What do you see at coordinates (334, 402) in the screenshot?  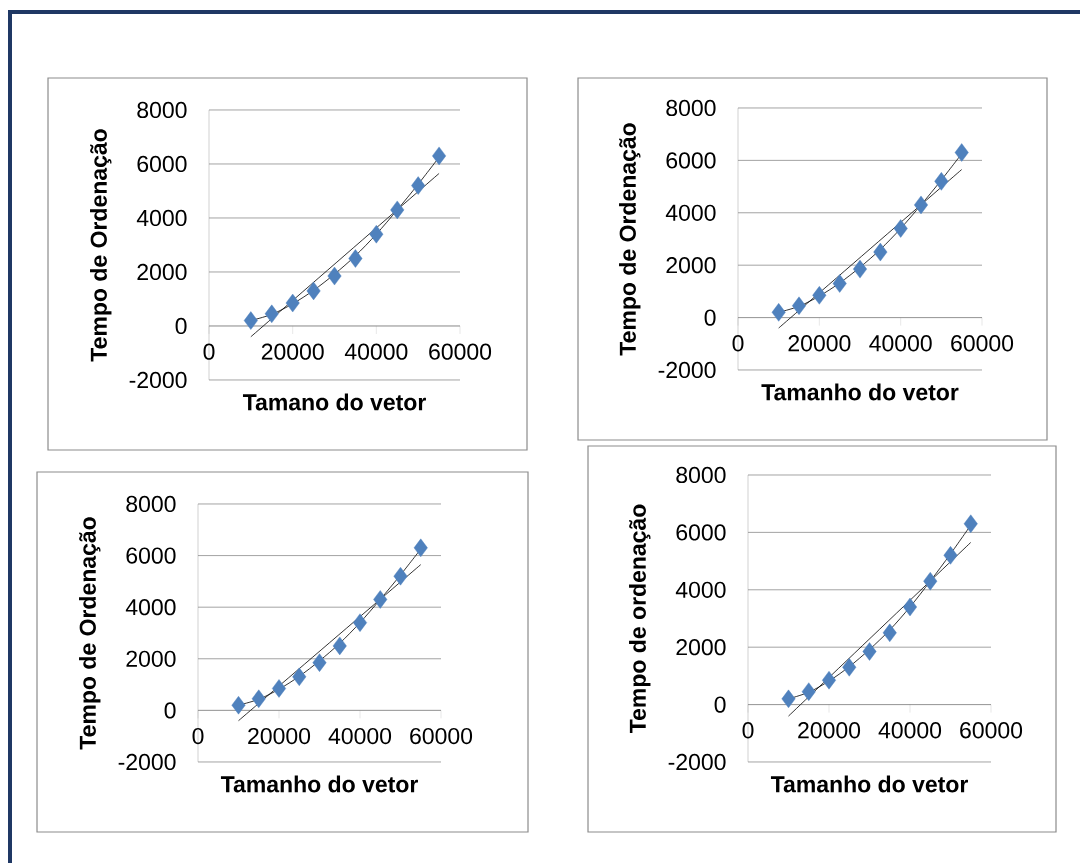 I see `x-axis-title: Tamano do vetor` at bounding box center [334, 402].